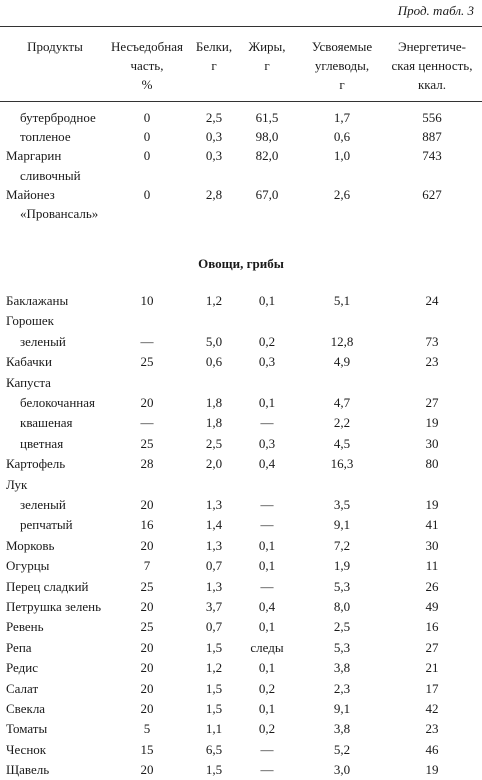 Image resolution: width=482 pixels, height=780 pixels. What do you see at coordinates (342, 443) in the screenshot?
I see `carbs-cell: 4,5` at bounding box center [342, 443].